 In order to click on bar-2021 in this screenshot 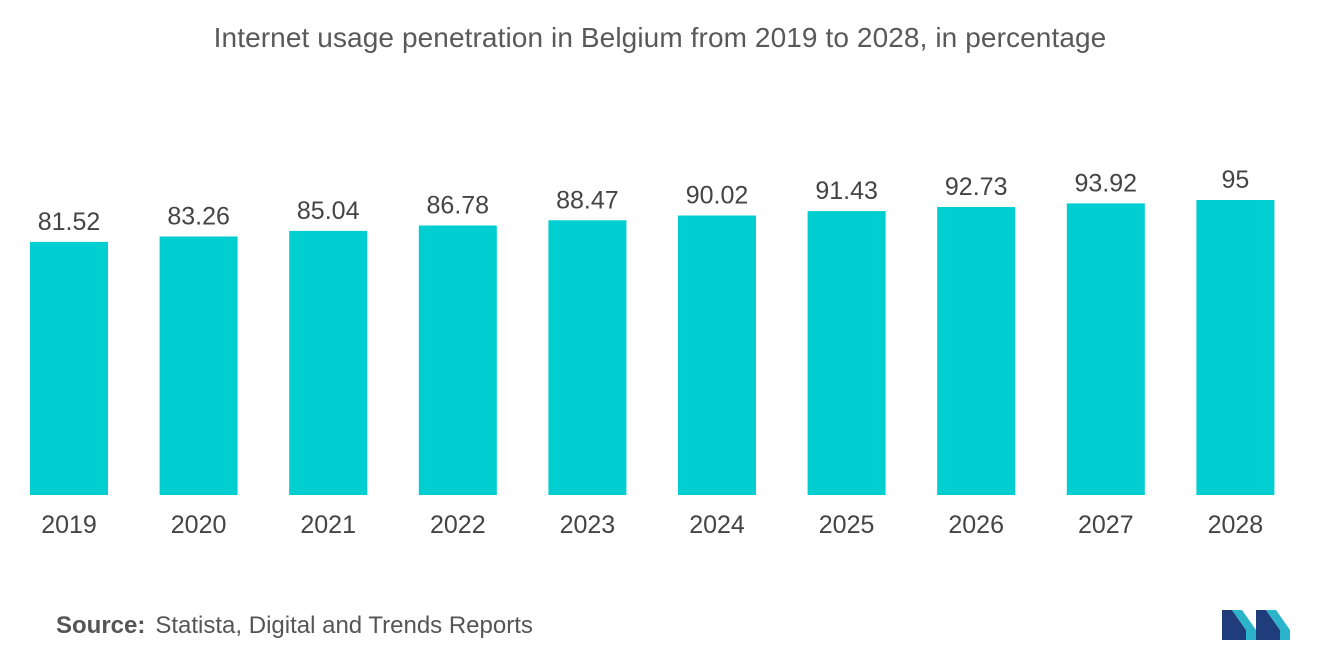, I will do `click(328, 362)`.